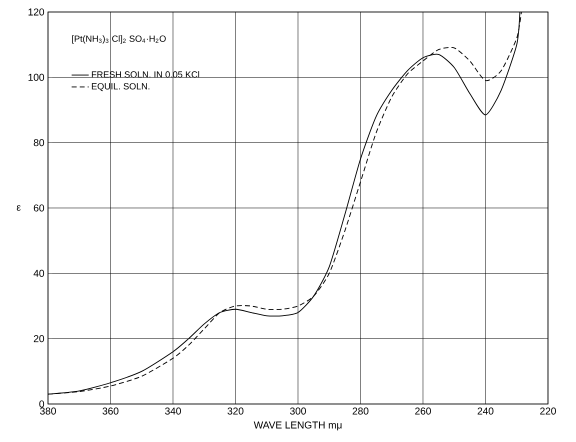  Describe the element at coordinates (548, 411) in the screenshot. I see `x-tick-label: 220` at that location.